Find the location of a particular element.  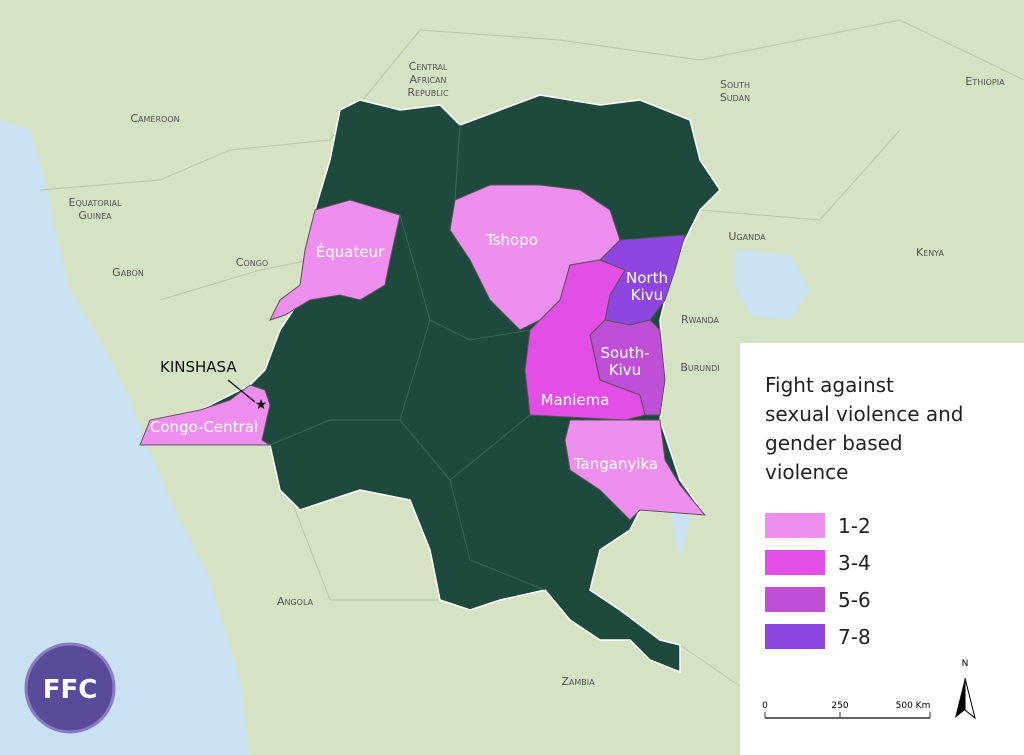

country-label-line: Equatorial is located at coordinates (96, 202).